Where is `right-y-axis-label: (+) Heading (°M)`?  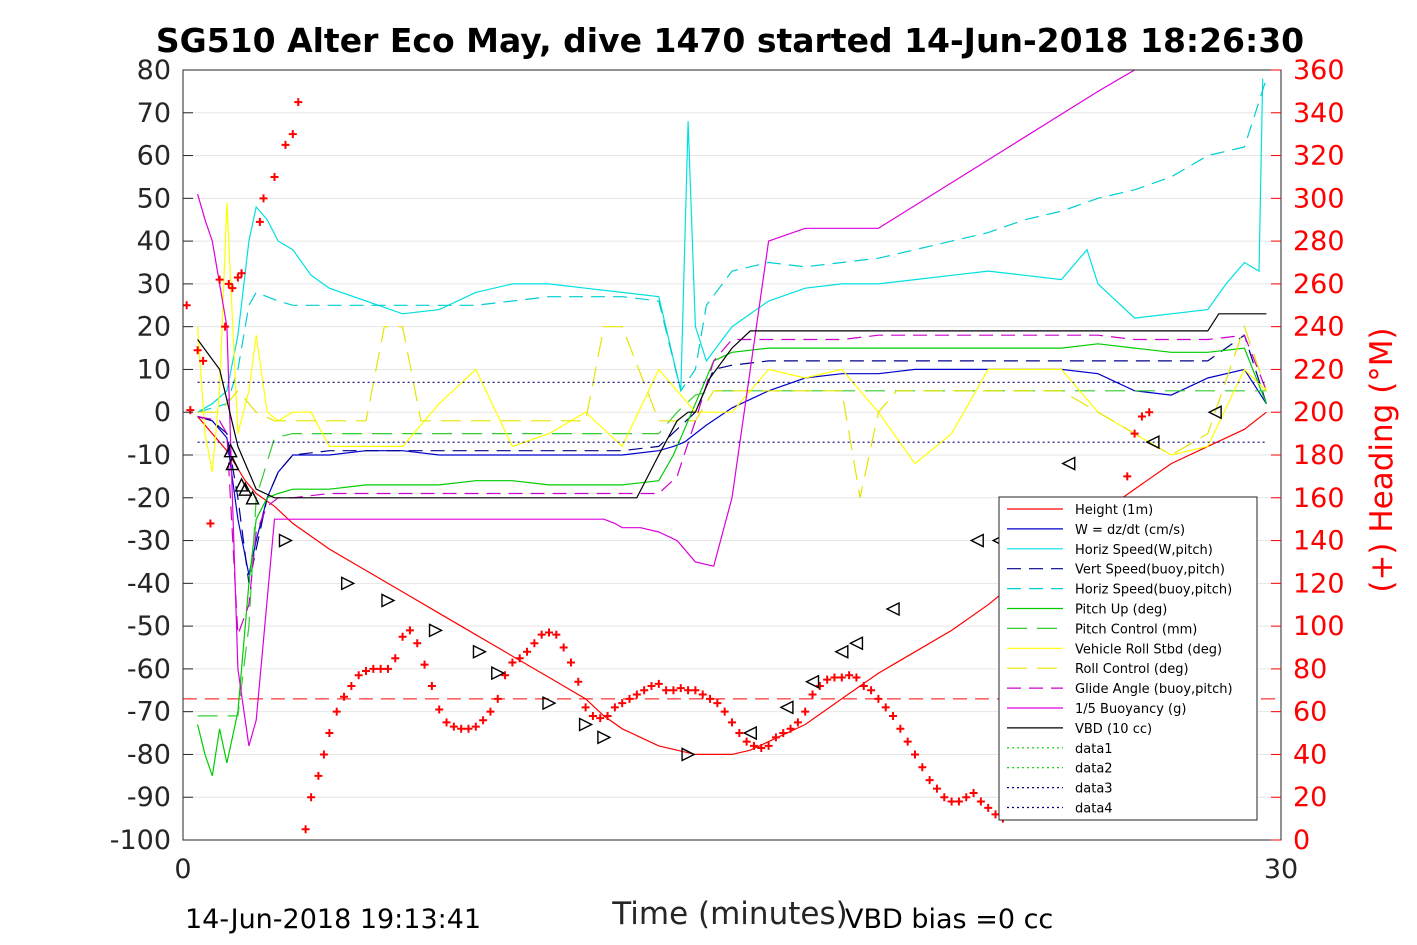 right-y-axis-label: (+) Heading (°M) is located at coordinates (1382, 459).